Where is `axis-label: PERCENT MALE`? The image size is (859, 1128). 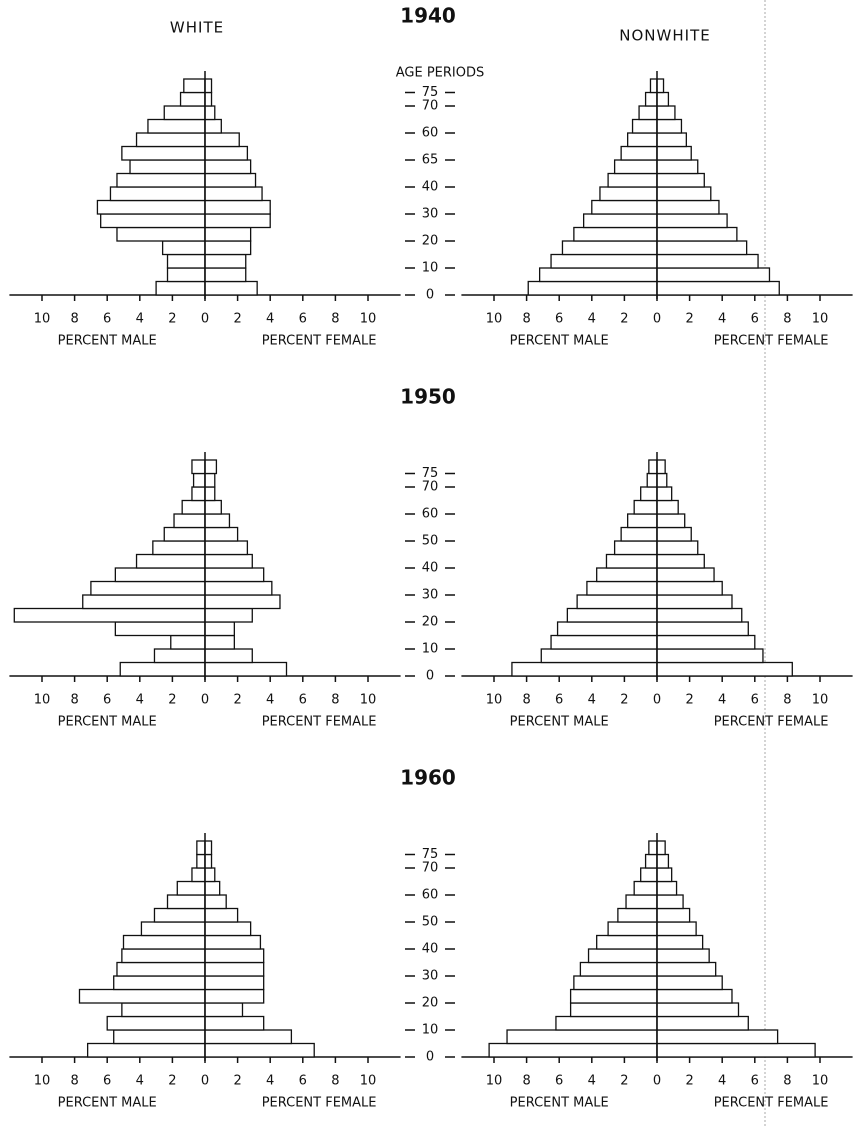 axis-label: PERCENT MALE is located at coordinates (559, 722).